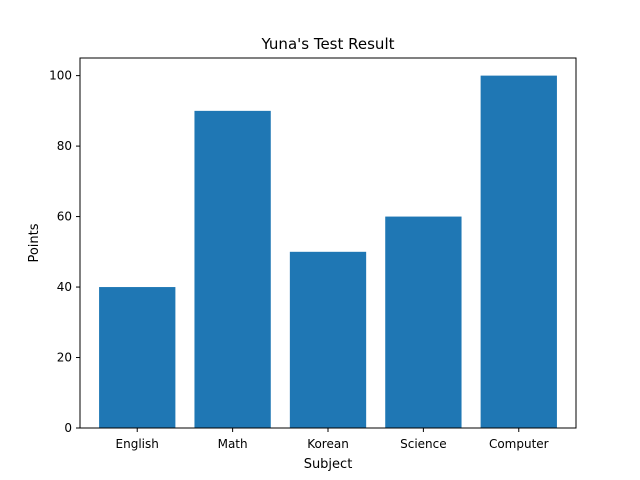  Describe the element at coordinates (232, 269) in the screenshot. I see `bar-math` at that location.